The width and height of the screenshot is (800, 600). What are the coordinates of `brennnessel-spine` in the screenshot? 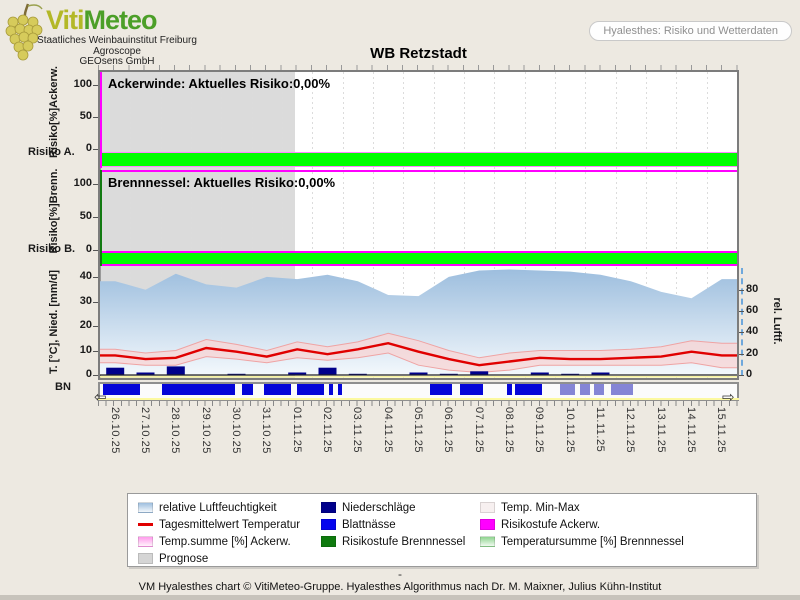 It's located at (101, 218).